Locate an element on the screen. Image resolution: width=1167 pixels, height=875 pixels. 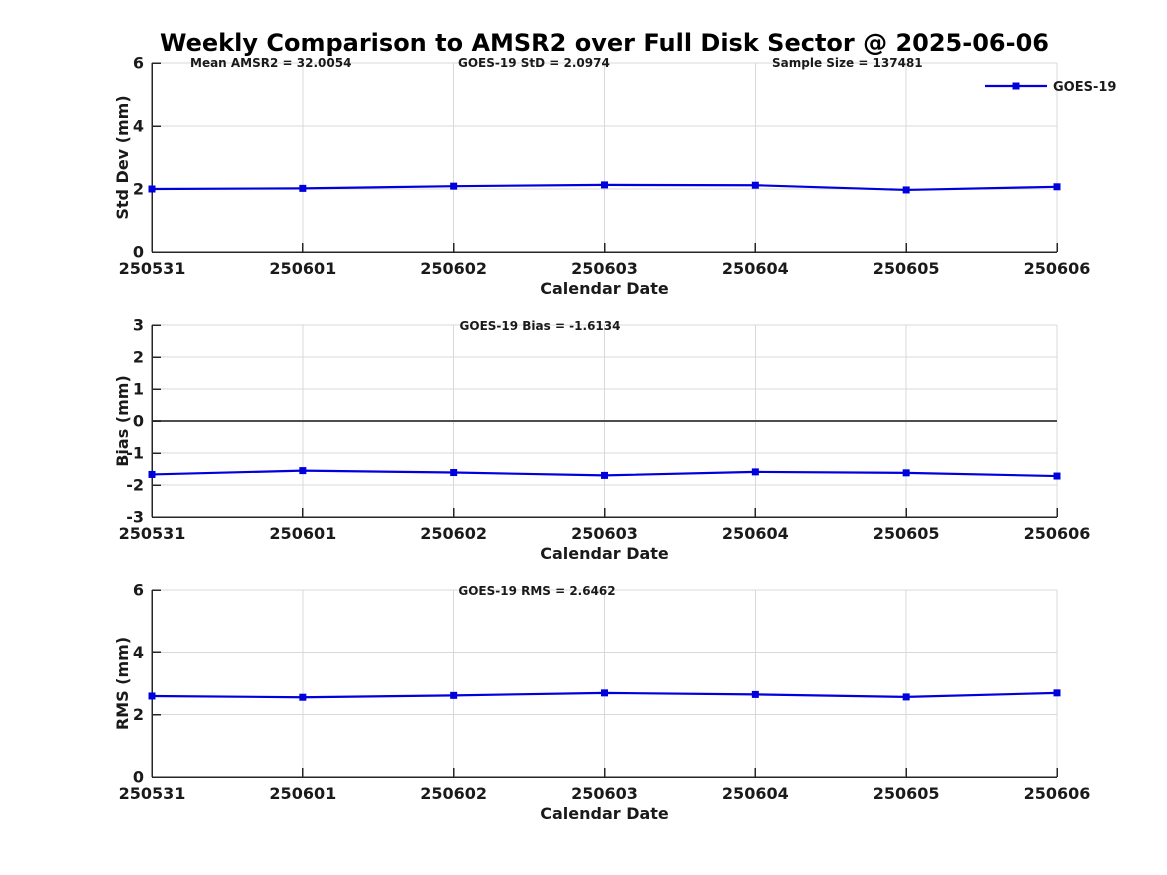
legend-marker-sample is located at coordinates (1016, 86).